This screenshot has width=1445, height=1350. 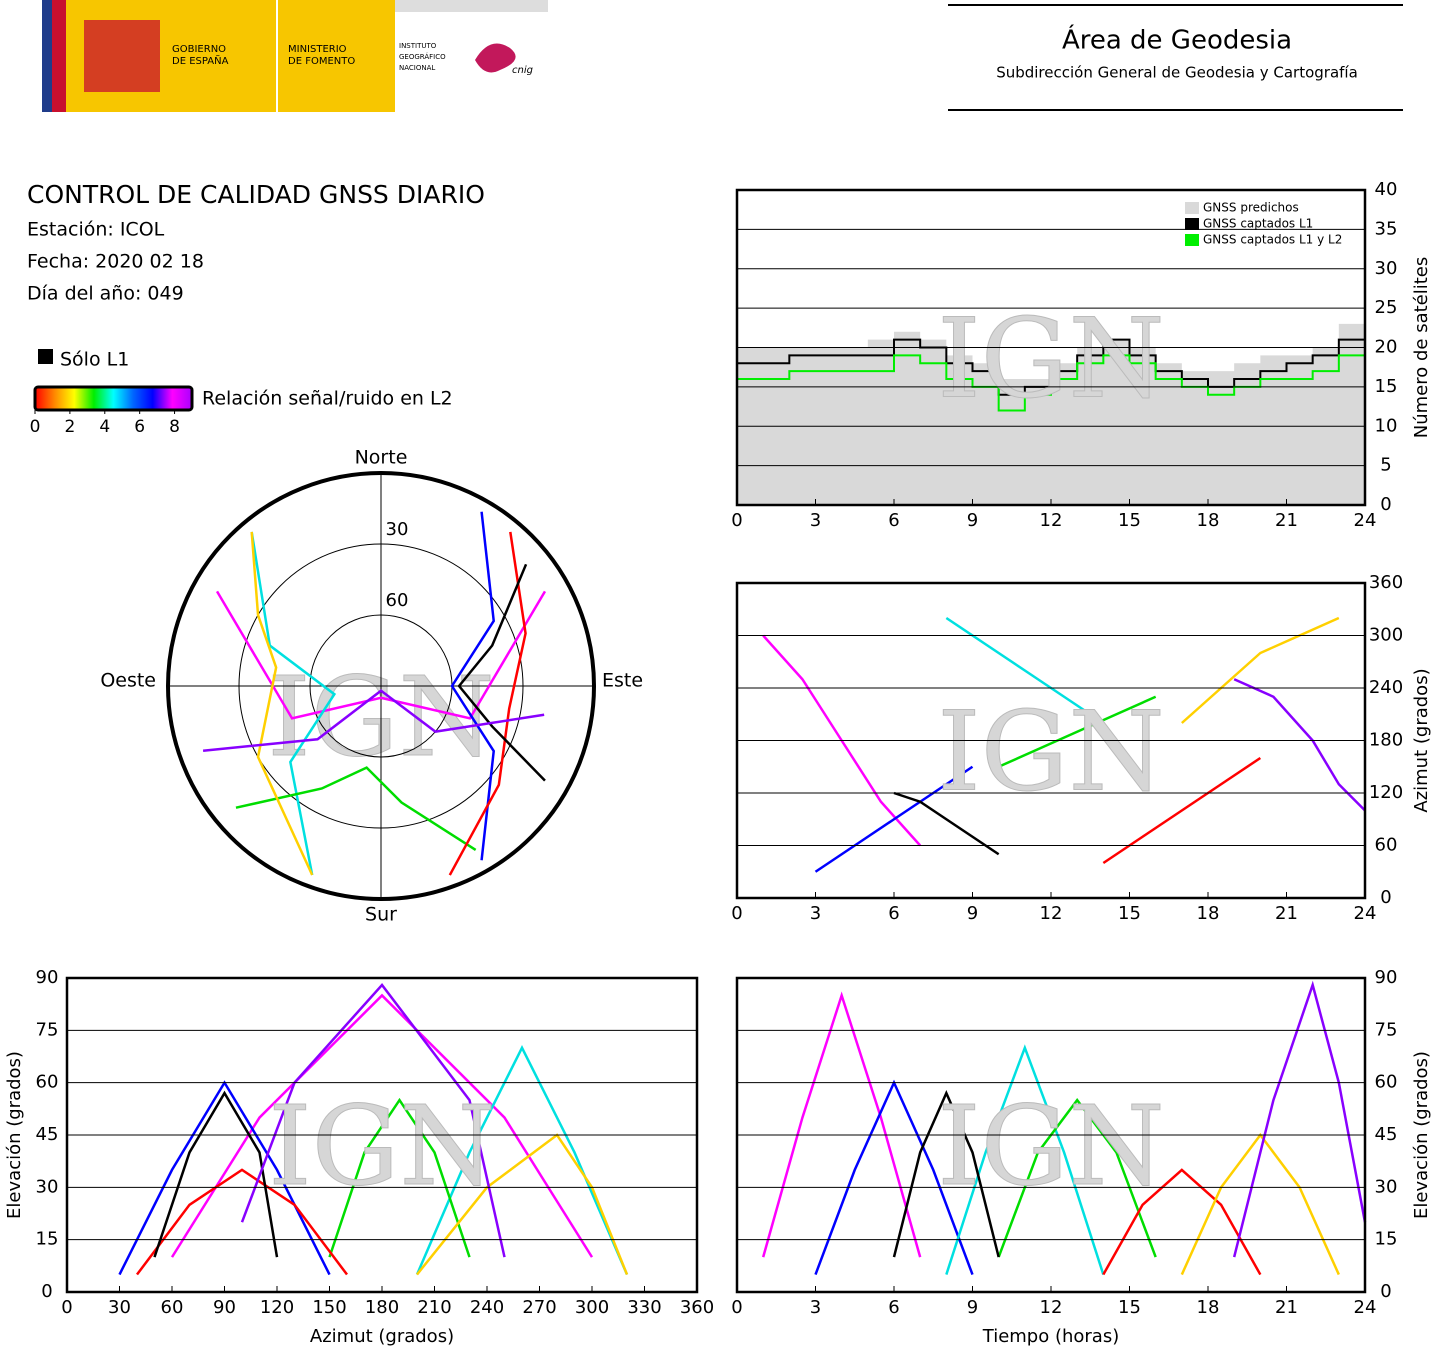 I want to click on y-tick-label: 10, so click(x=1386, y=425).